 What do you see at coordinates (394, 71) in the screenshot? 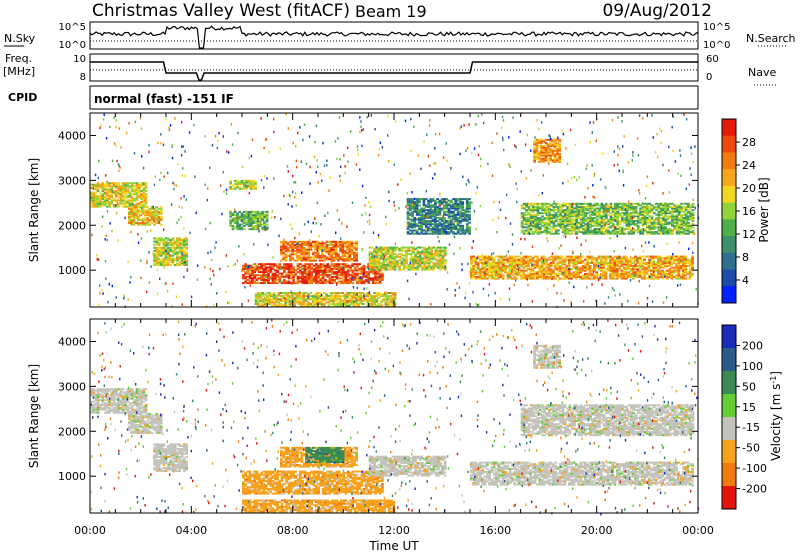
I see `frequency-line` at bounding box center [394, 71].